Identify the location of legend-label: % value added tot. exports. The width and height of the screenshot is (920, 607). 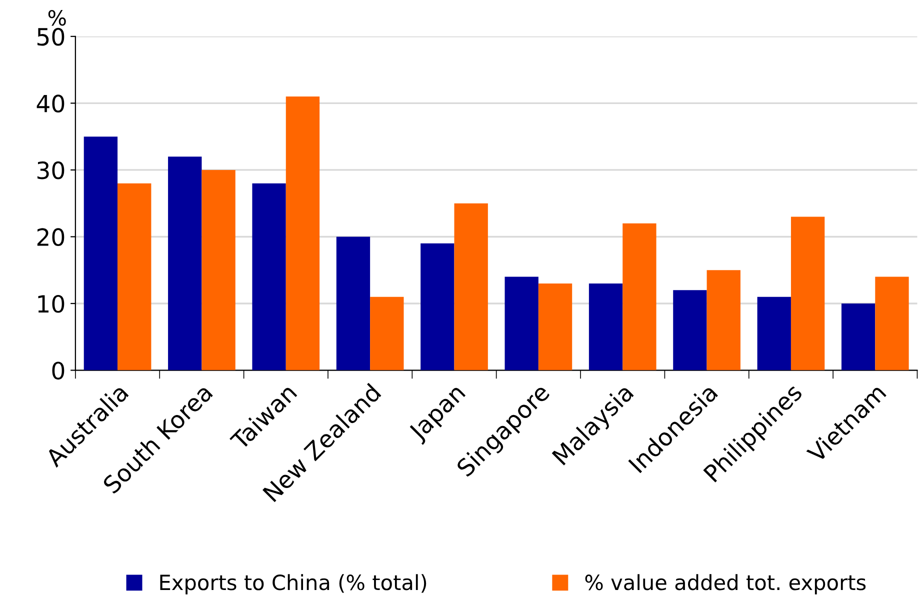
(725, 584).